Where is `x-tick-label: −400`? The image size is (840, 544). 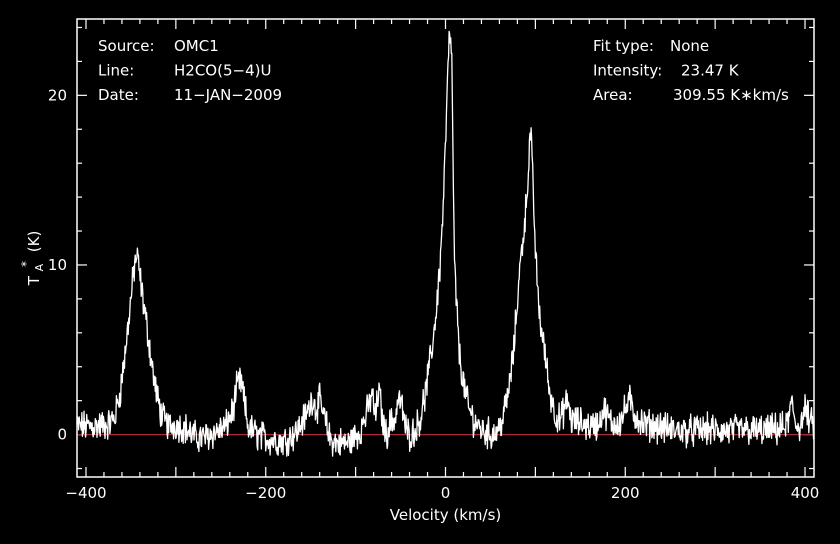 x-tick-label: −400 is located at coordinates (85, 493).